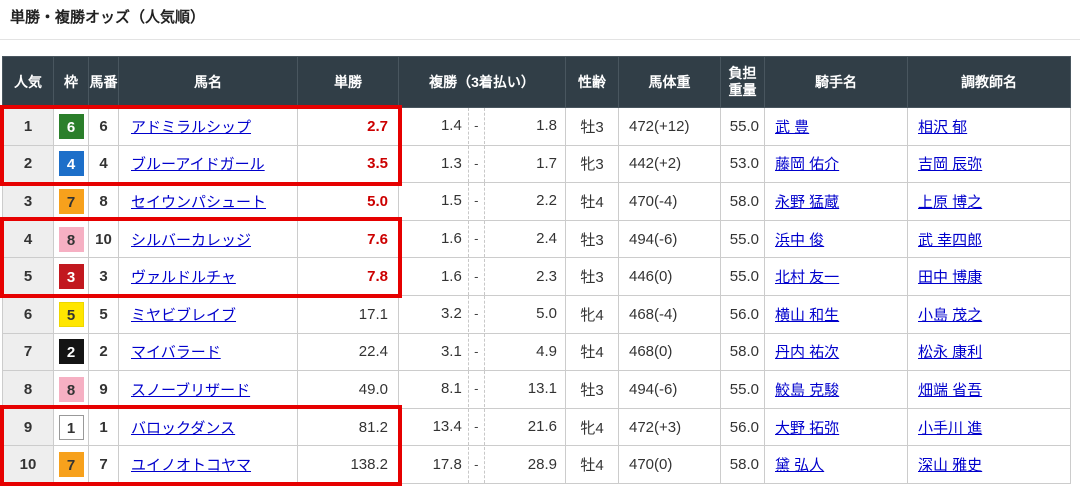 The image size is (1080, 486). I want to click on horse-name-cell: ユイノオトコヤマ, so click(208, 464).